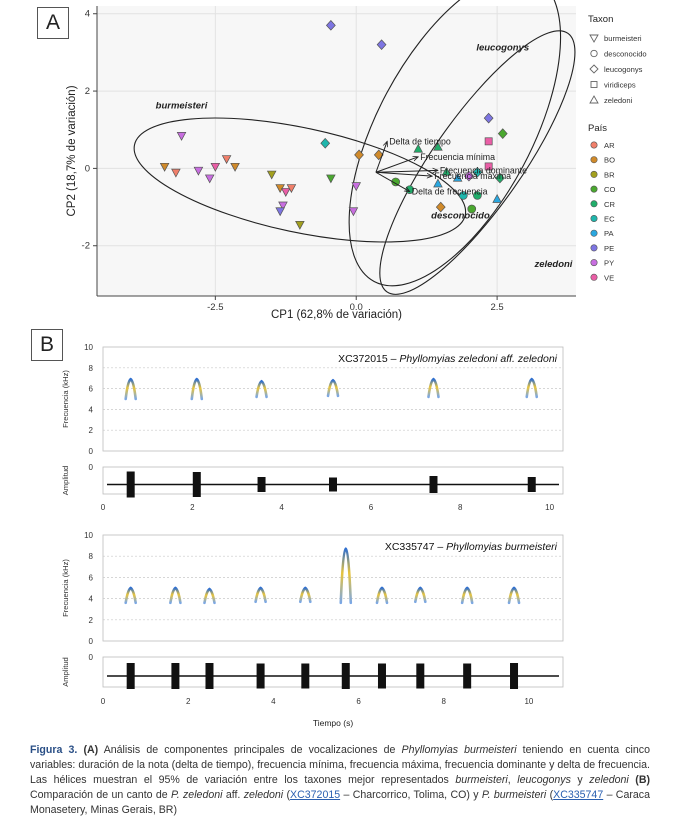 This screenshot has height=831, width=676. I want to click on panel-a-label: A, so click(53, 23).